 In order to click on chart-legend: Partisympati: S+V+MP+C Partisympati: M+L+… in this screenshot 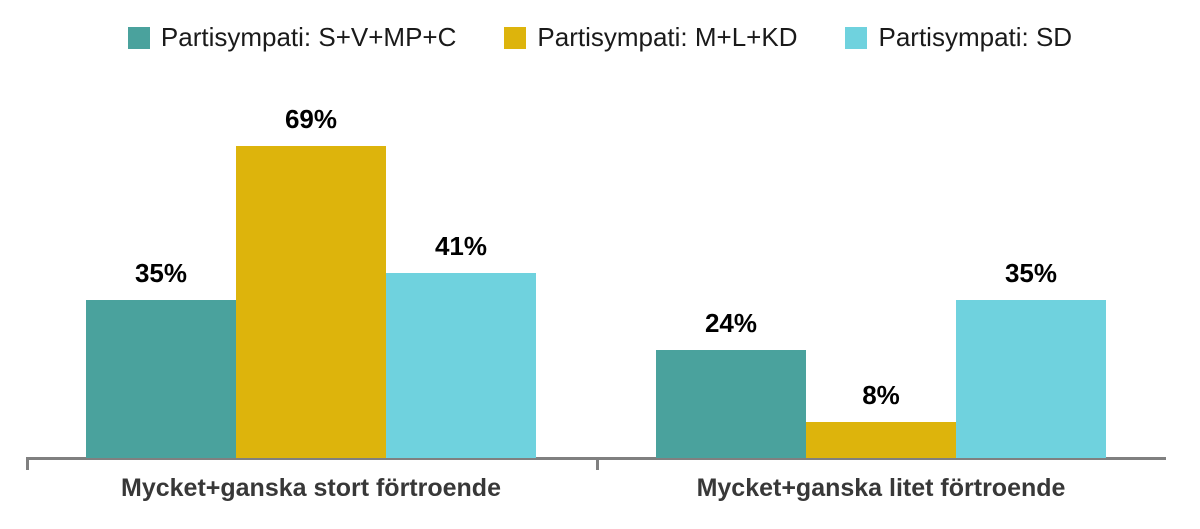, I will do `click(600, 37)`.